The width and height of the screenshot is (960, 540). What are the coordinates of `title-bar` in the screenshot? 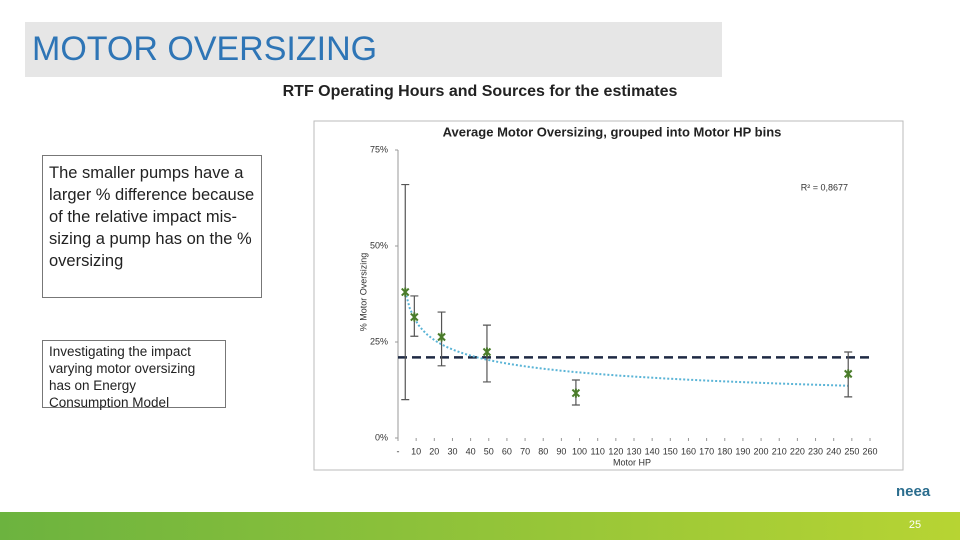 It's located at (373, 49).